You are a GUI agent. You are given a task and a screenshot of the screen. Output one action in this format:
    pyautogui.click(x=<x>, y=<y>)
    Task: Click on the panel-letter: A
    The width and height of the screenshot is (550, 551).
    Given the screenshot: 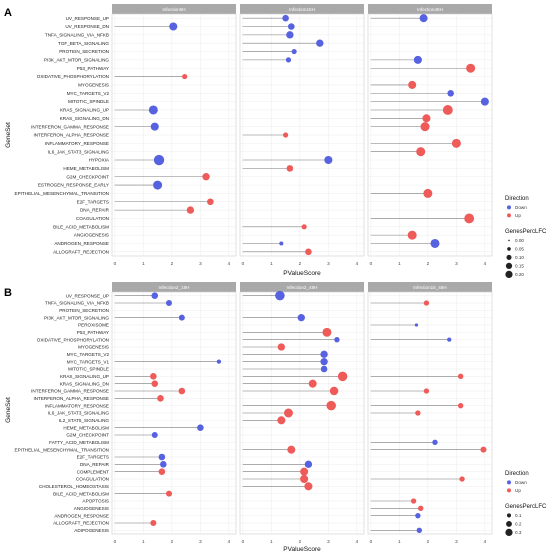 What is the action you would take?
    pyautogui.click(x=8, y=13)
    